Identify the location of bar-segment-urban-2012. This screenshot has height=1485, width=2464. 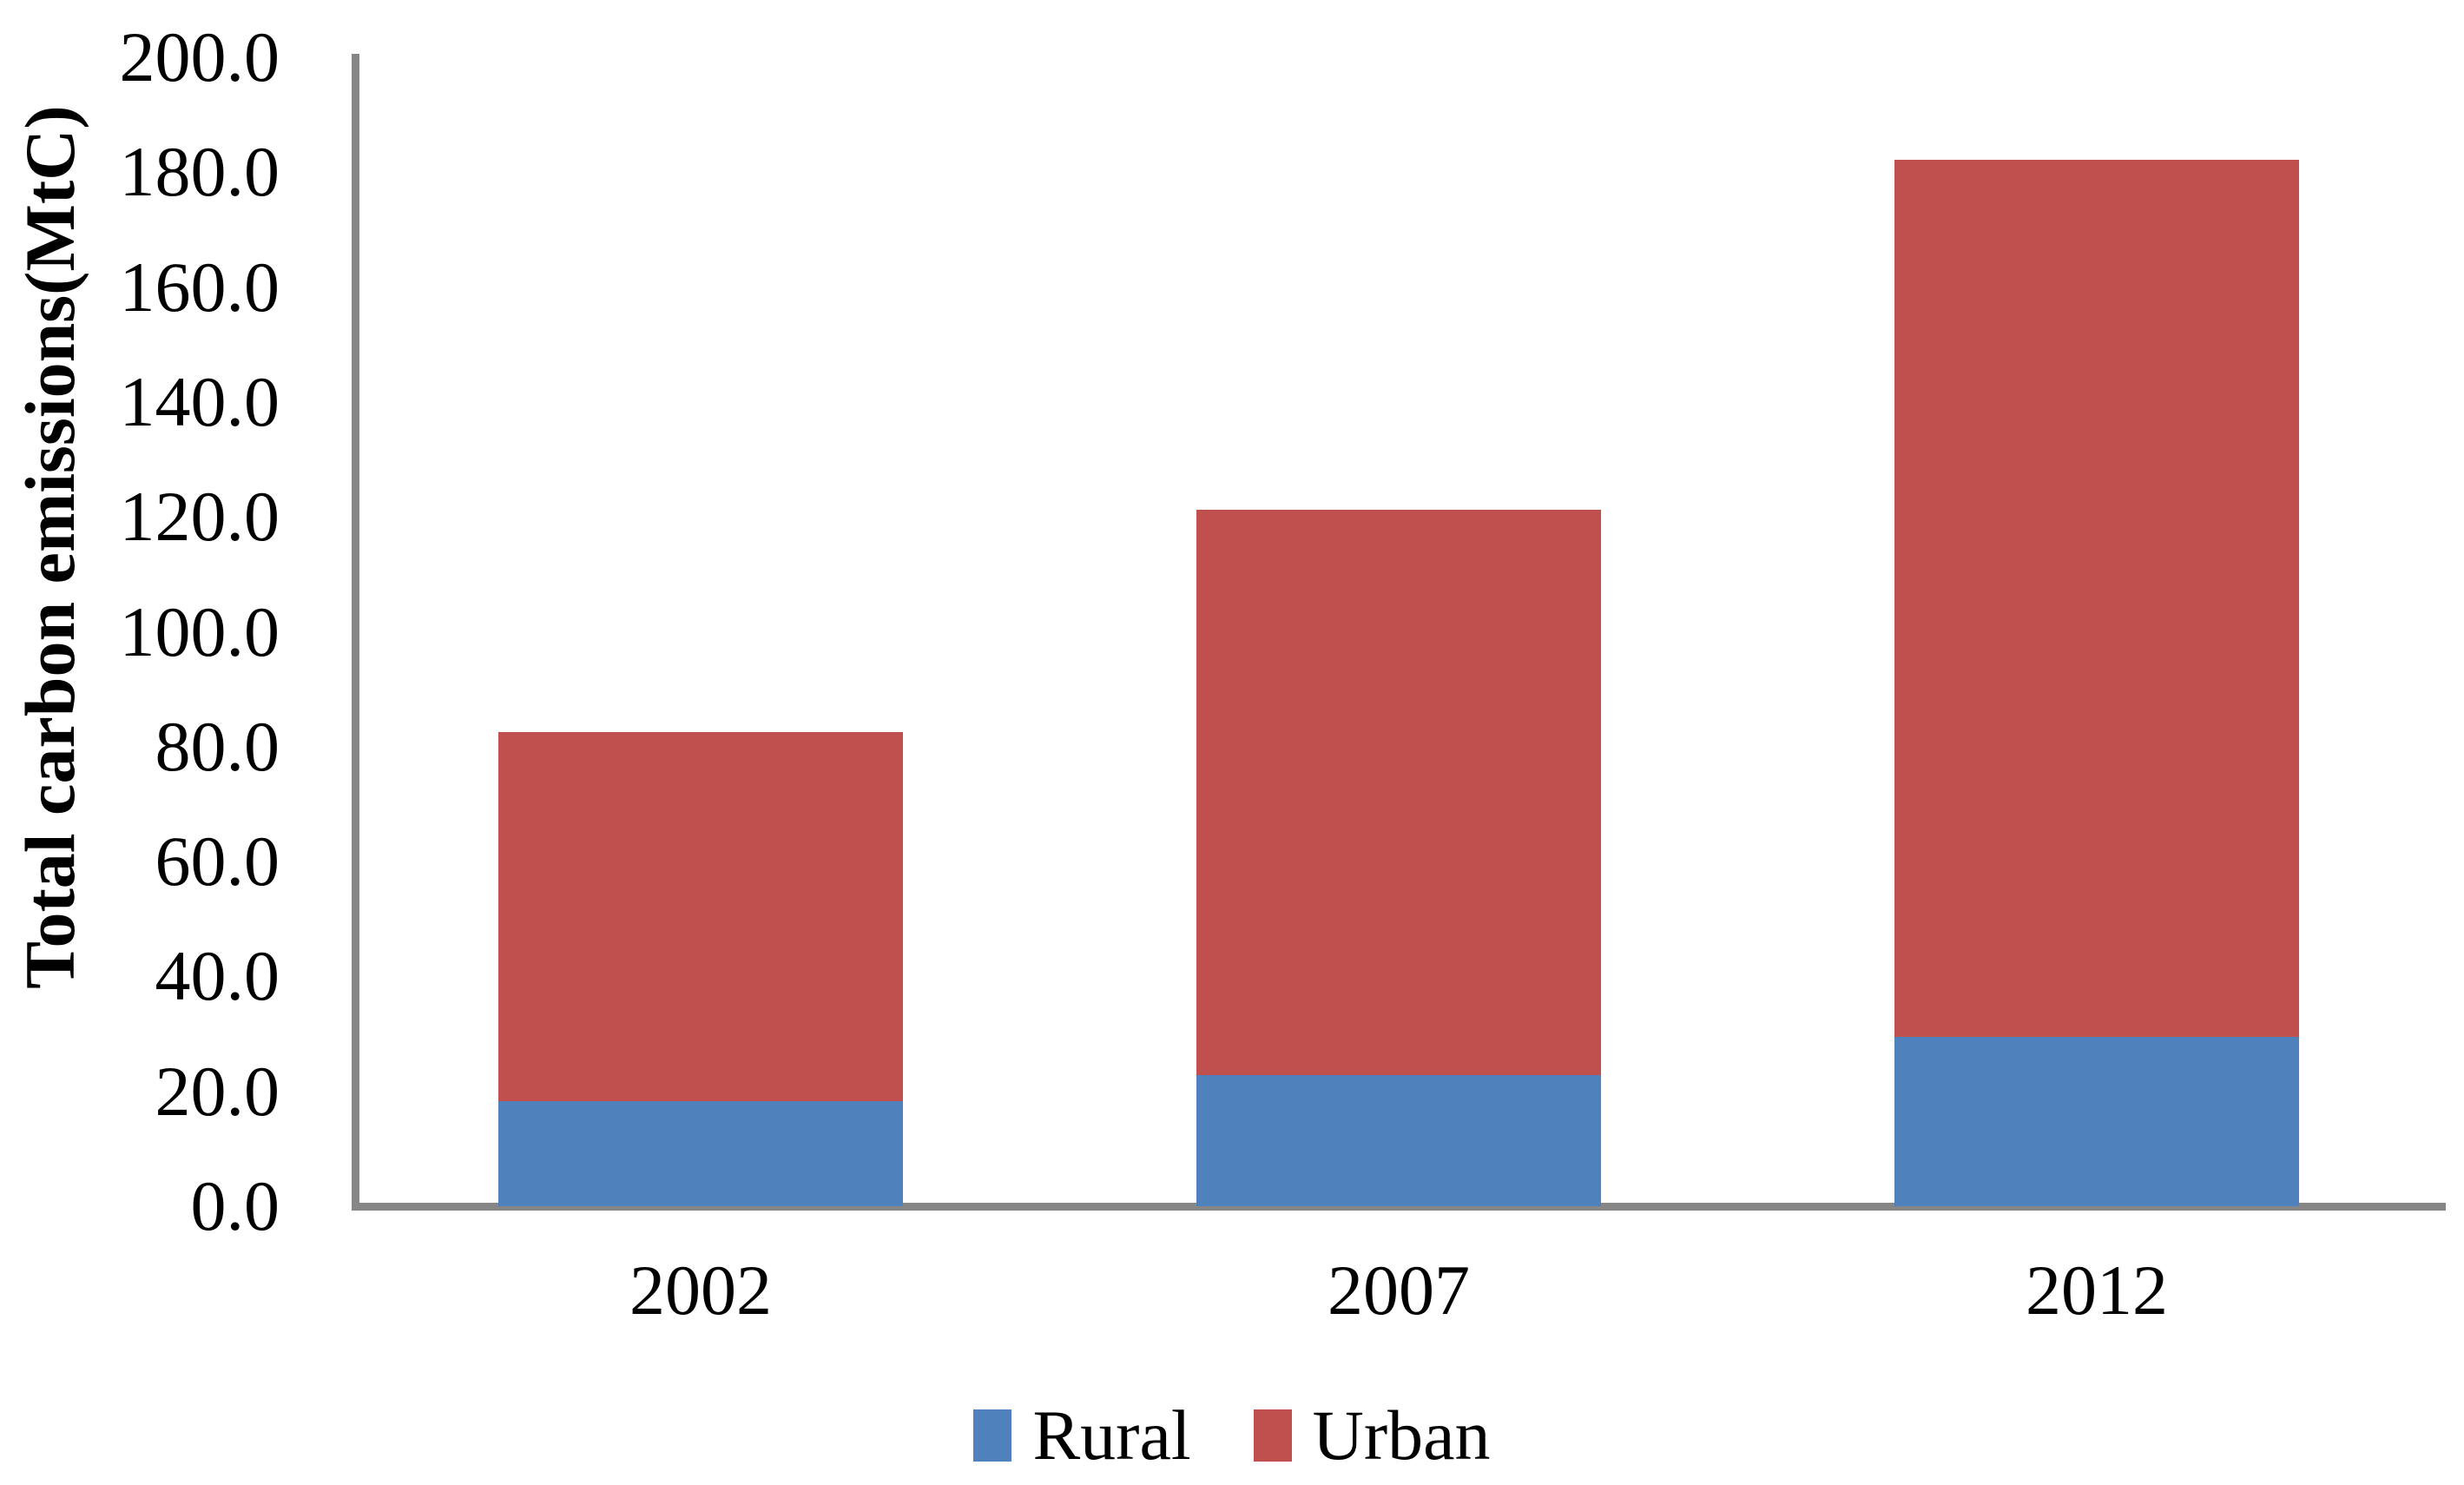
(2096, 598).